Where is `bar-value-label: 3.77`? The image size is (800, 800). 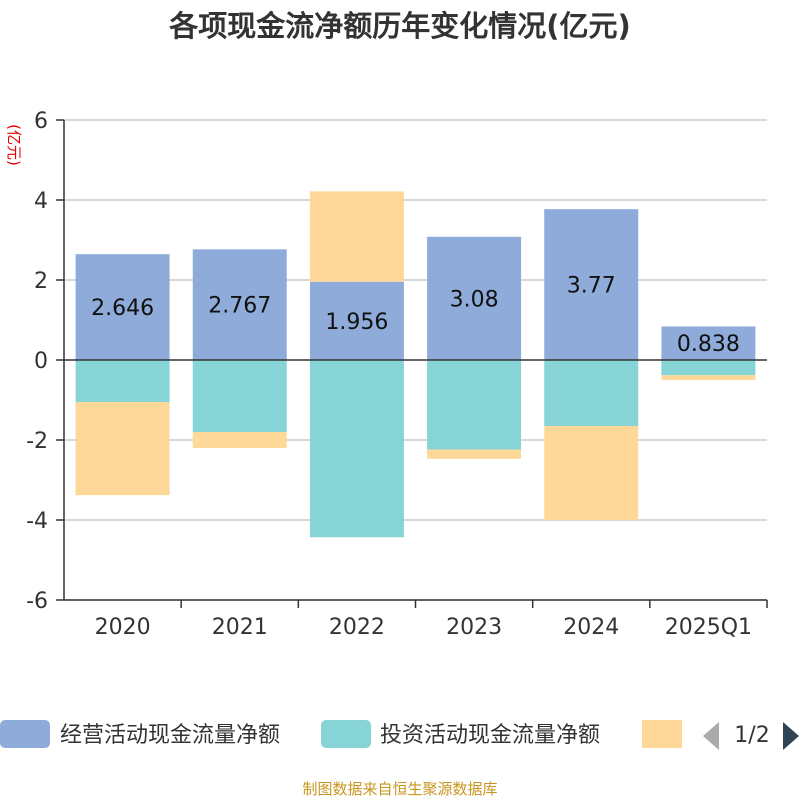
bar-value-label: 3.77 is located at coordinates (591, 286).